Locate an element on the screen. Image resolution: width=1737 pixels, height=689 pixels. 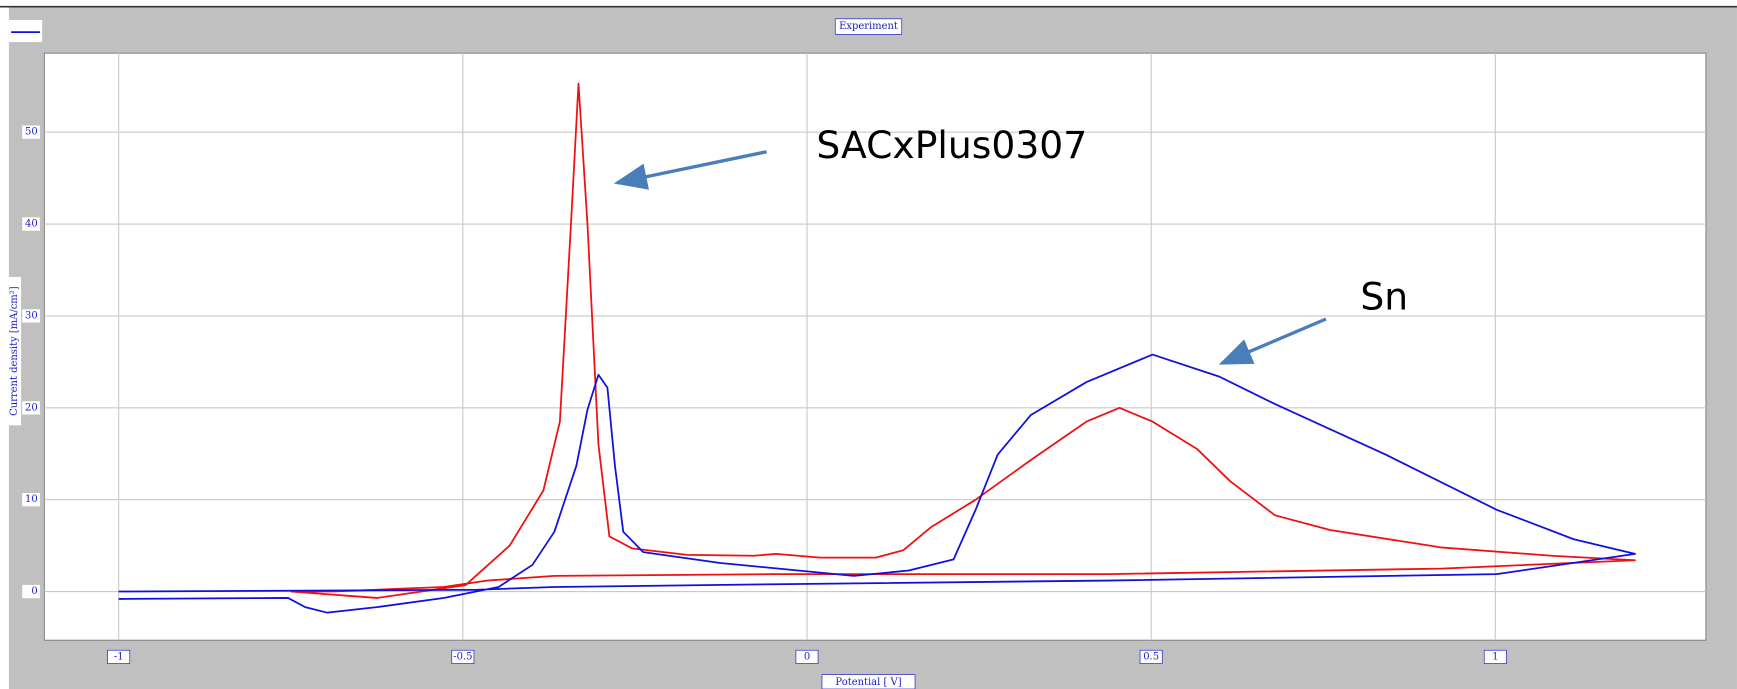
x-tick-label: 0 is located at coordinates (807, 656).